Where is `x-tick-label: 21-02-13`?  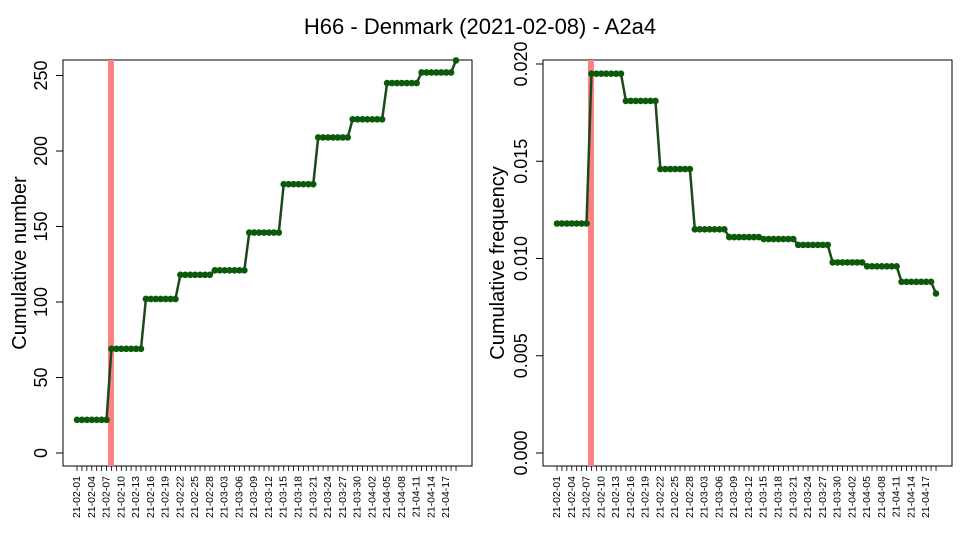 x-tick-label: 21-02-13 is located at coordinates (136, 497).